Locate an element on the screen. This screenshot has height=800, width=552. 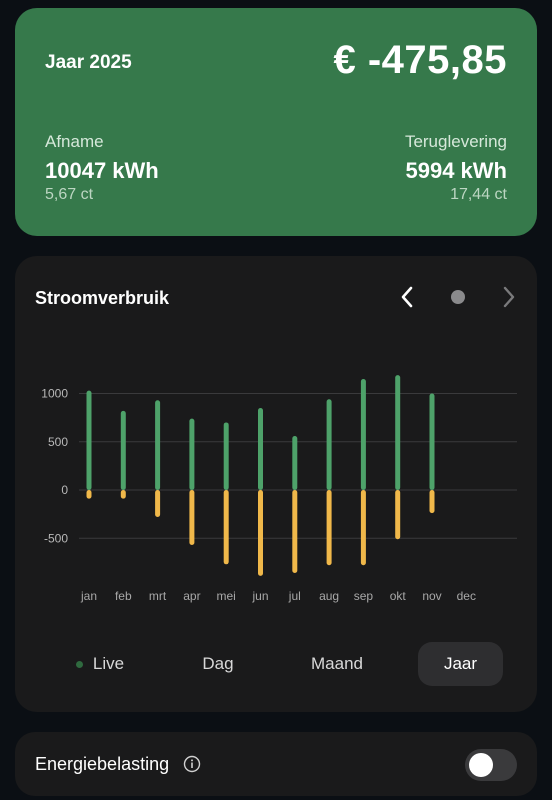
chevron-right-icon is located at coordinates (509, 297).